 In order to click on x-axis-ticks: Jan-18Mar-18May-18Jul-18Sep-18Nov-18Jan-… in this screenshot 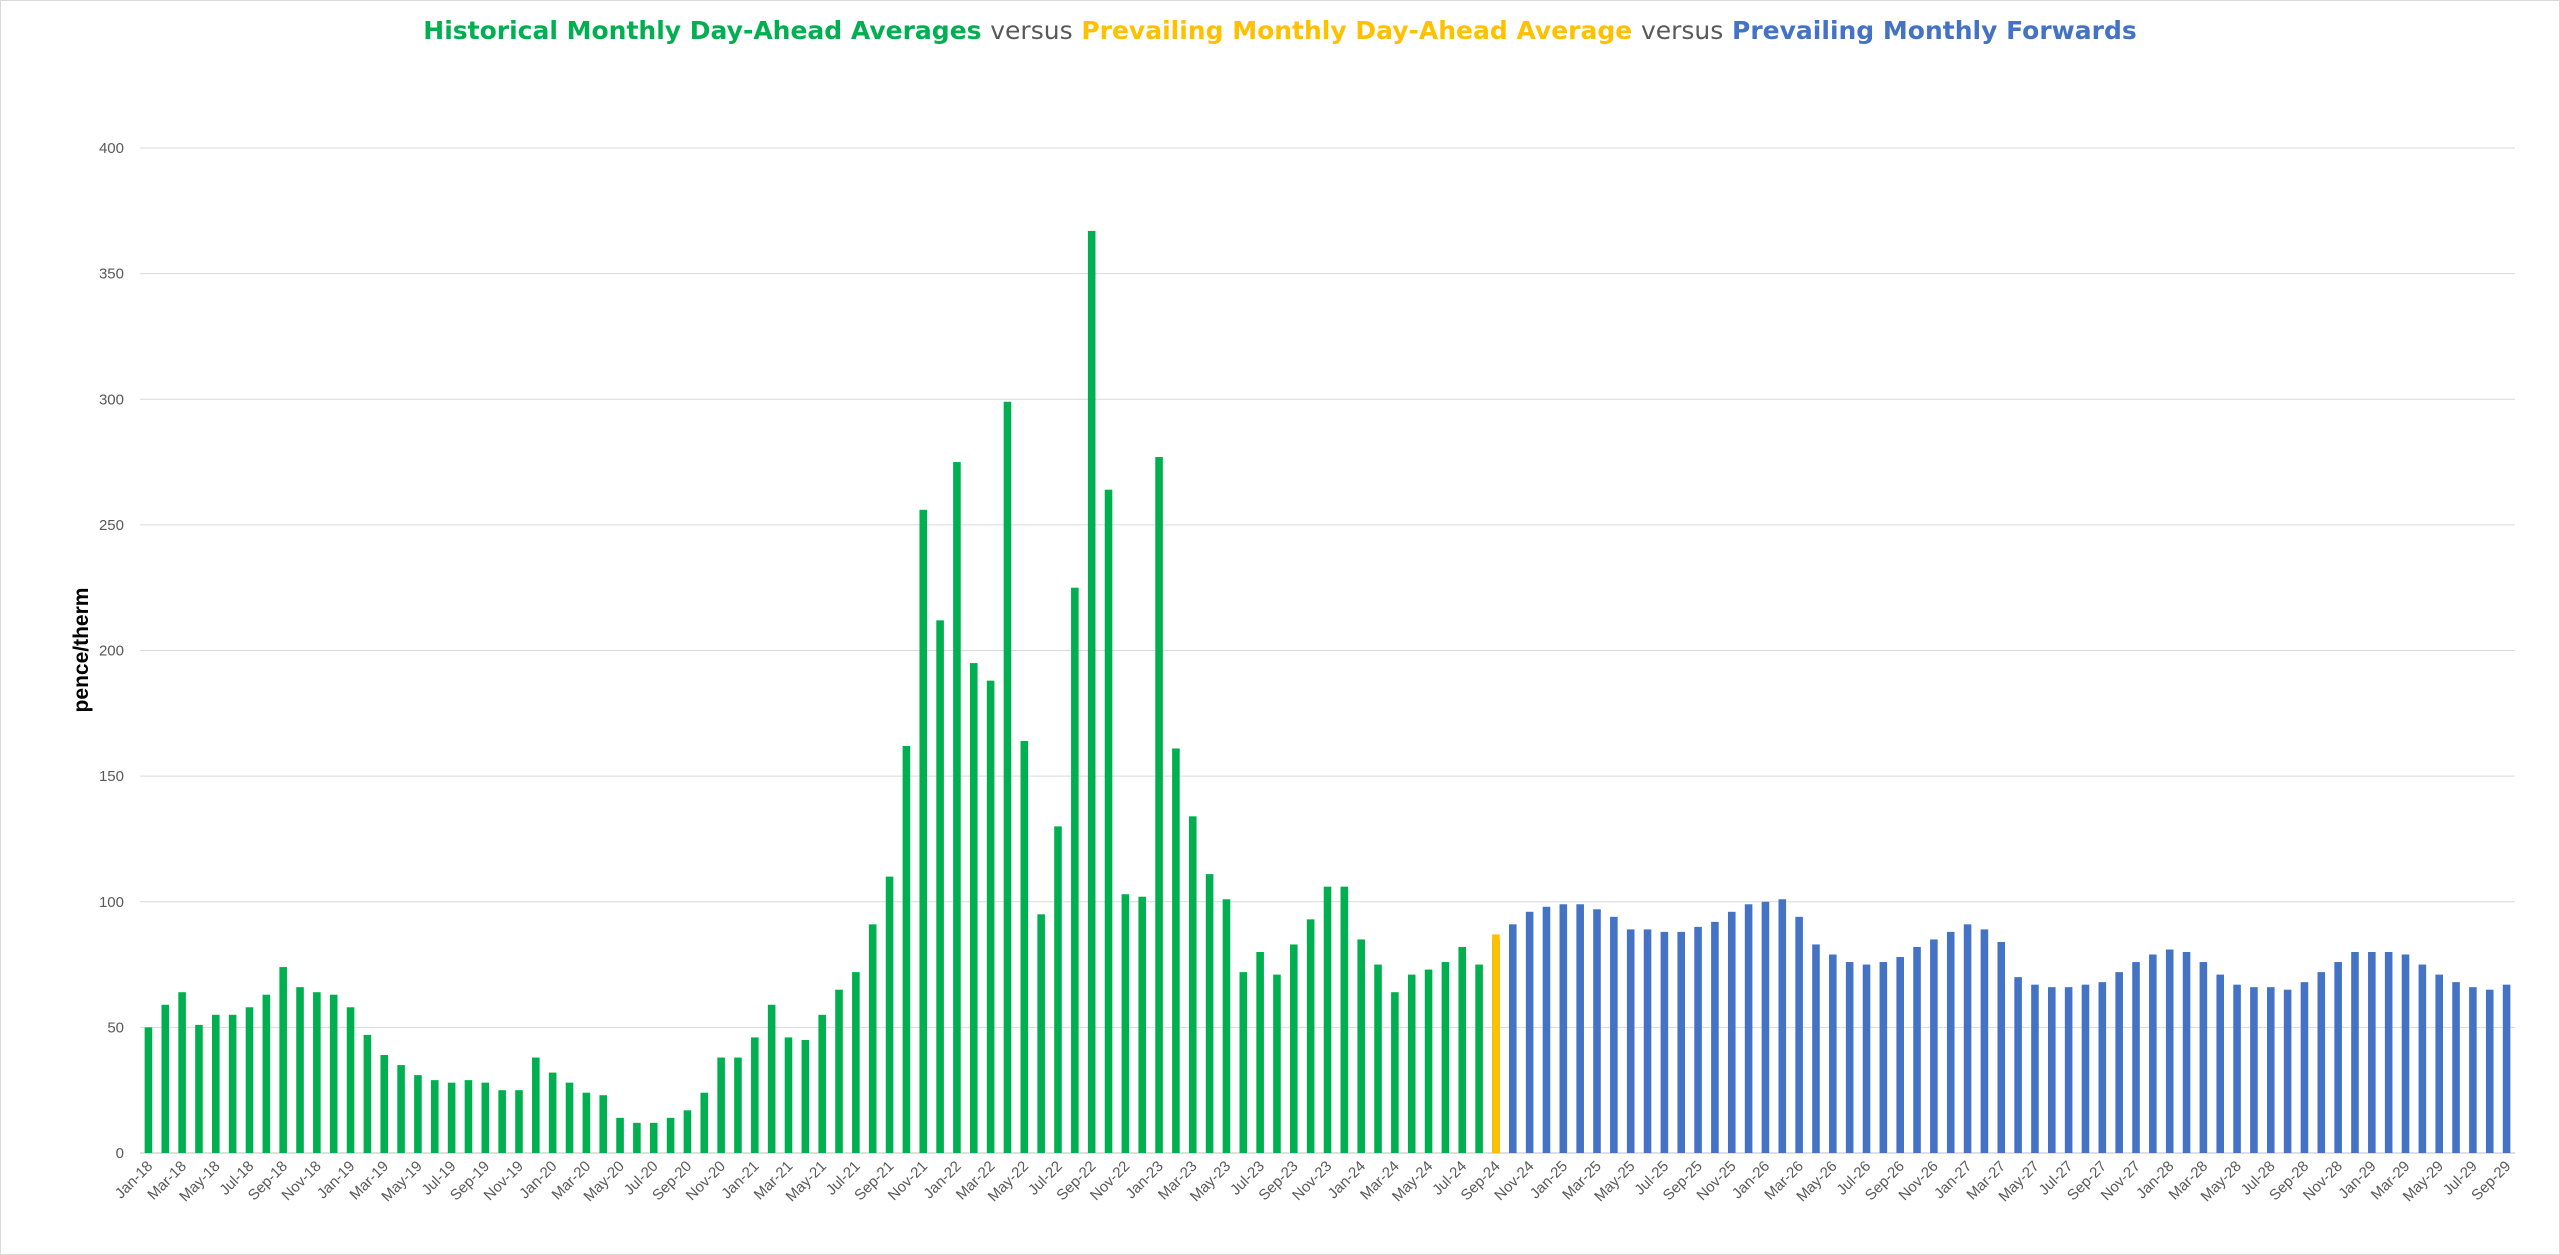, I will do `click(1313, 1181)`.